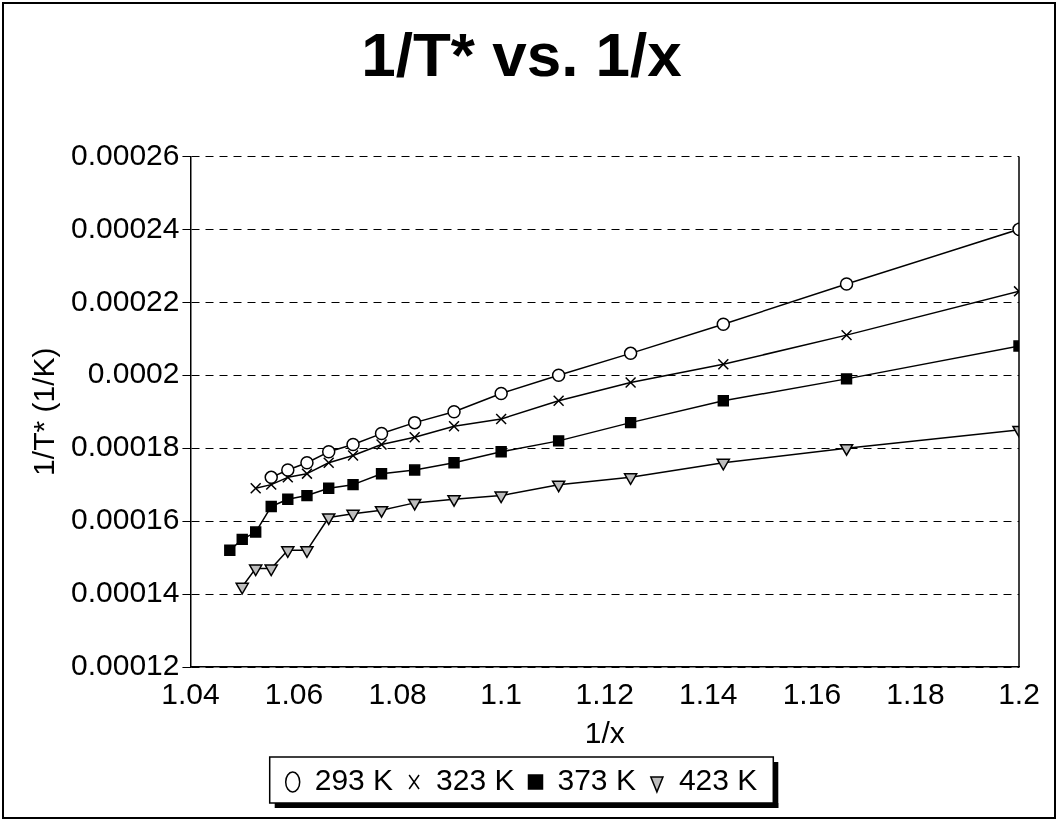  What do you see at coordinates (125, 519) in the screenshot?
I see `y-tick-label: 0.00016` at bounding box center [125, 519].